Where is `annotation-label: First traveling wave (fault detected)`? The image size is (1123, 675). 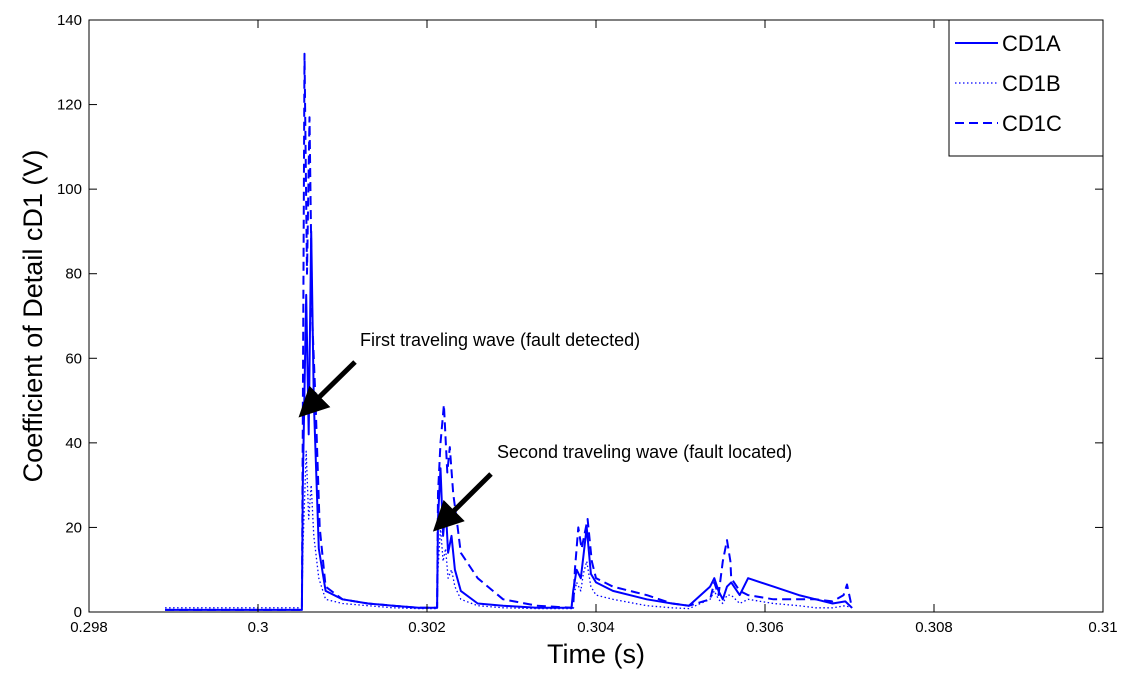
annotation-label: First traveling wave (fault detected) is located at coordinates (500, 340).